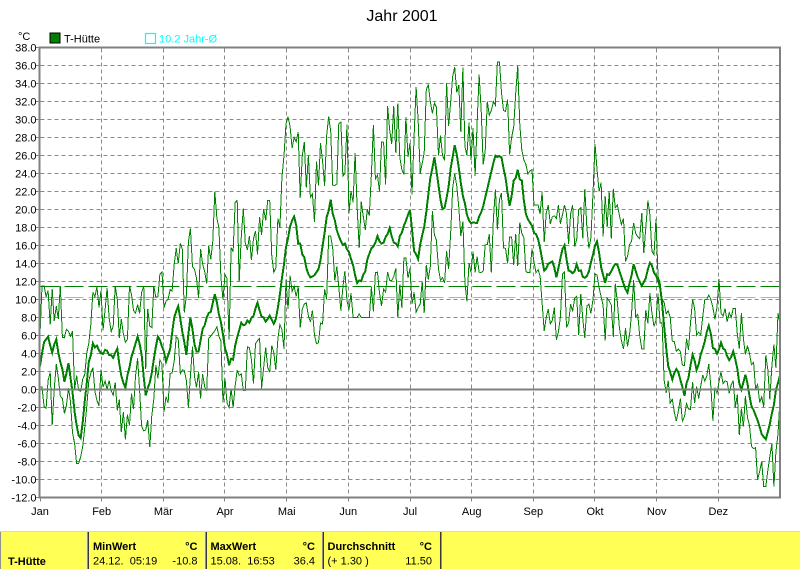 This screenshot has width=800, height=574. What do you see at coordinates (287, 512) in the screenshot?
I see `svg-text: Mai` at bounding box center [287, 512].